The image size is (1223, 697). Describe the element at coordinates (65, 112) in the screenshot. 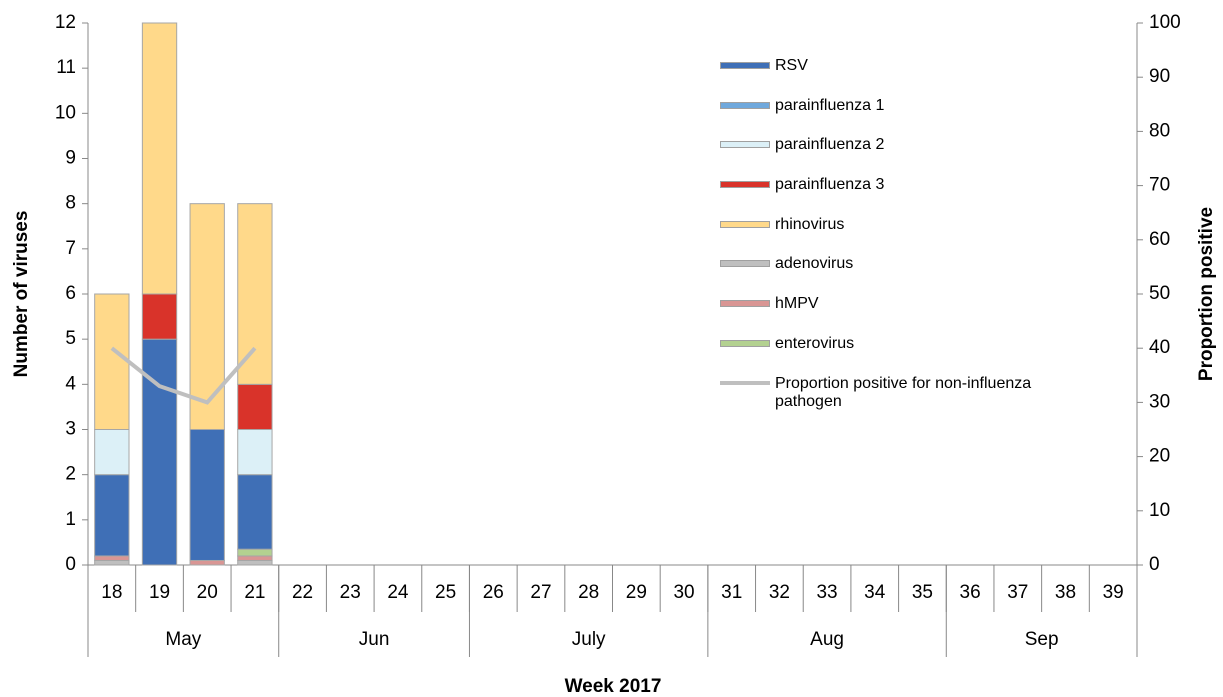

I see `y-tick-label: 10` at that location.